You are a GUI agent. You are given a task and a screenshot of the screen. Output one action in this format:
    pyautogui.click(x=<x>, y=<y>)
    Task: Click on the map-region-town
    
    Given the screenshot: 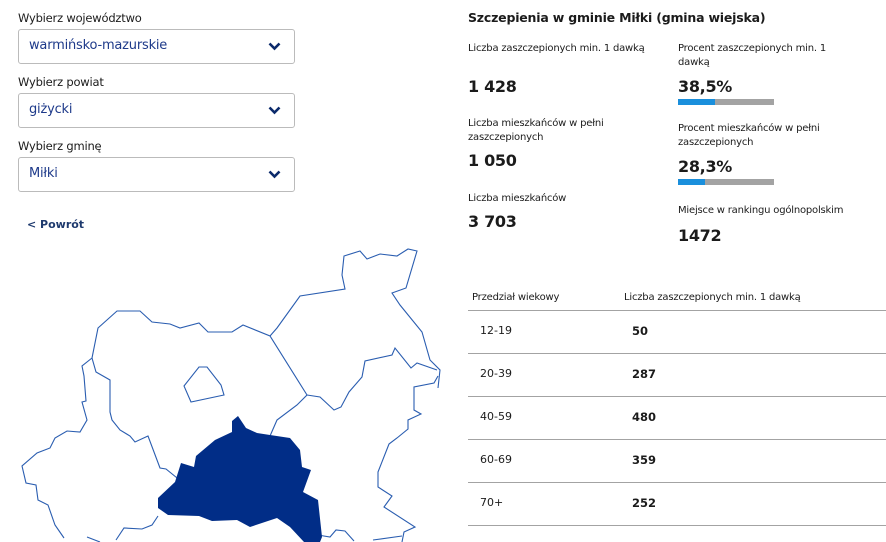 What is the action you would take?
    pyautogui.click(x=204, y=384)
    